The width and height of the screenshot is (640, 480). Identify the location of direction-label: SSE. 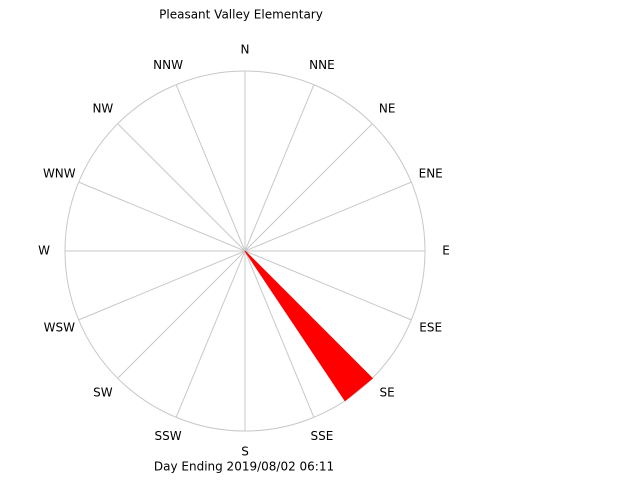
(322, 436).